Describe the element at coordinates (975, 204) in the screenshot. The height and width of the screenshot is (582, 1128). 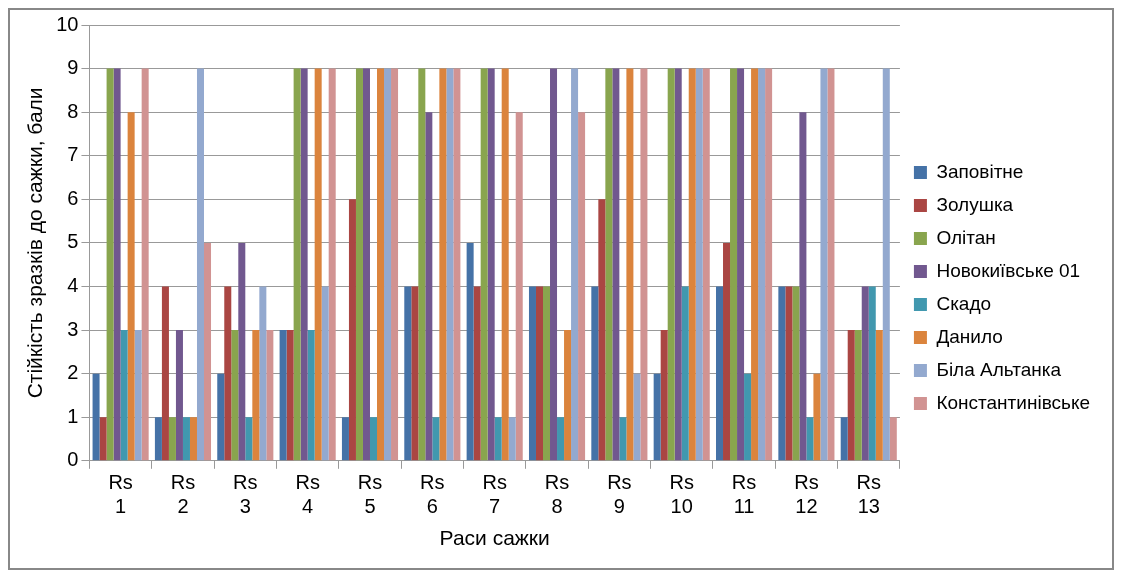
I see `legend-label: Золушка` at that location.